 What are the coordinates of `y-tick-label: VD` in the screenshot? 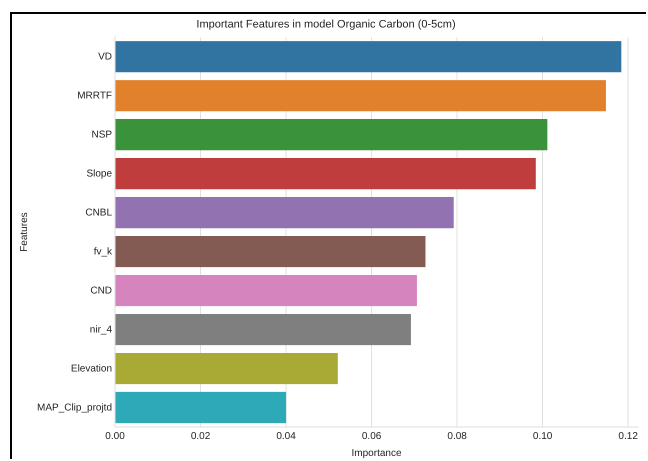 It's located at (105, 56).